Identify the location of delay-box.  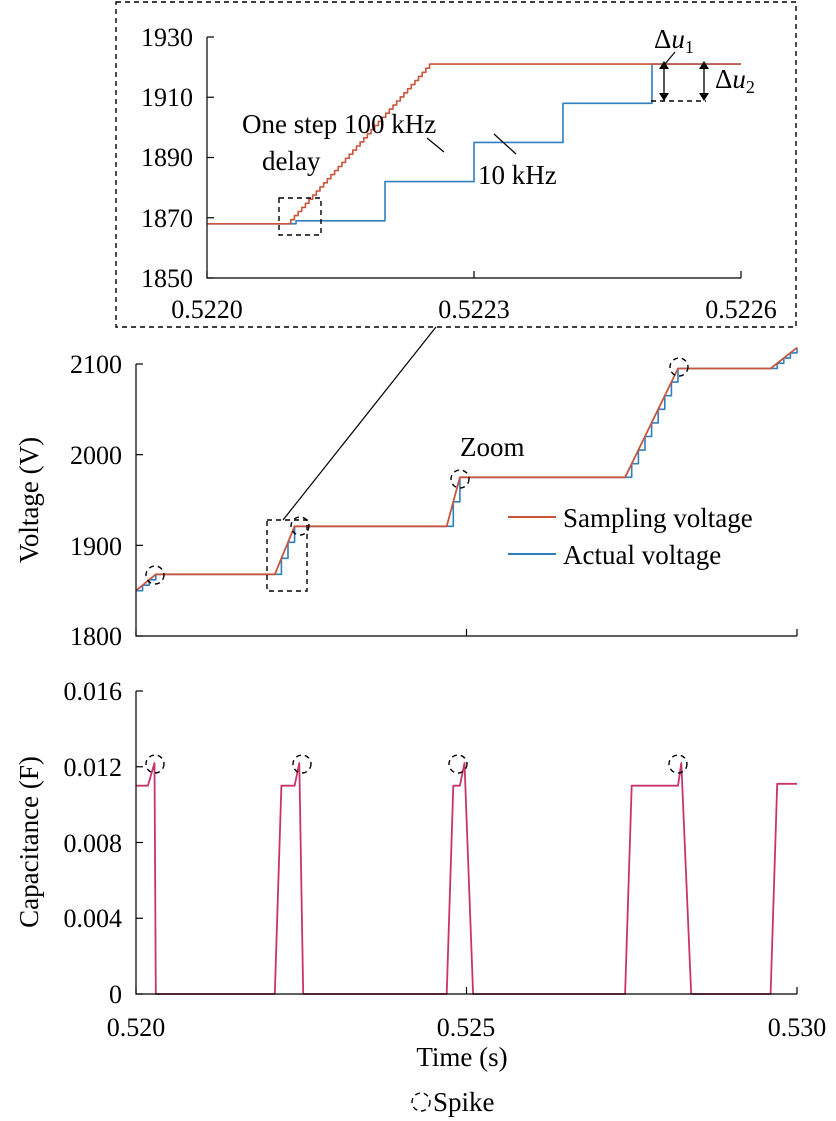
(300, 216).